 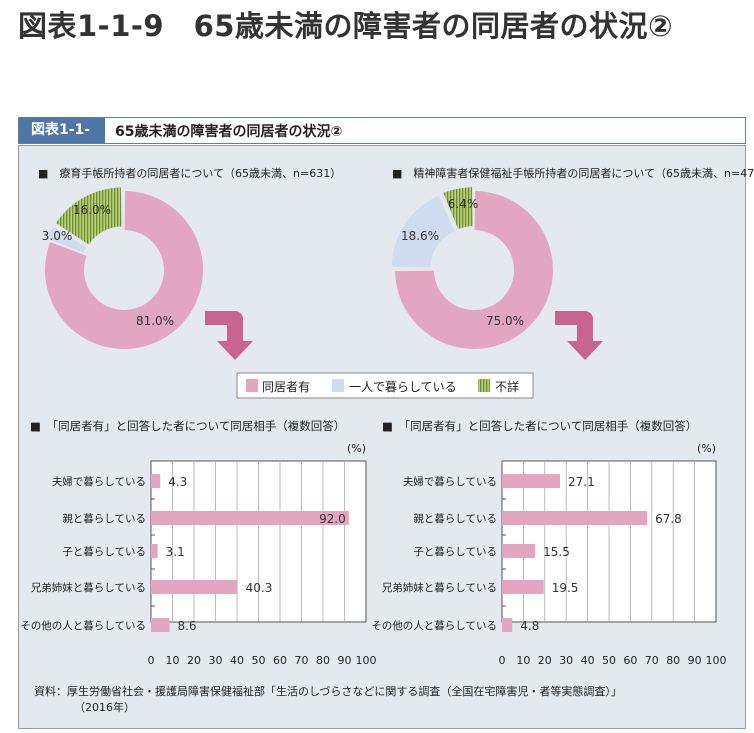 What do you see at coordinates (565, 588) in the screenshot?
I see `bar-value-label: 19.5` at bounding box center [565, 588].